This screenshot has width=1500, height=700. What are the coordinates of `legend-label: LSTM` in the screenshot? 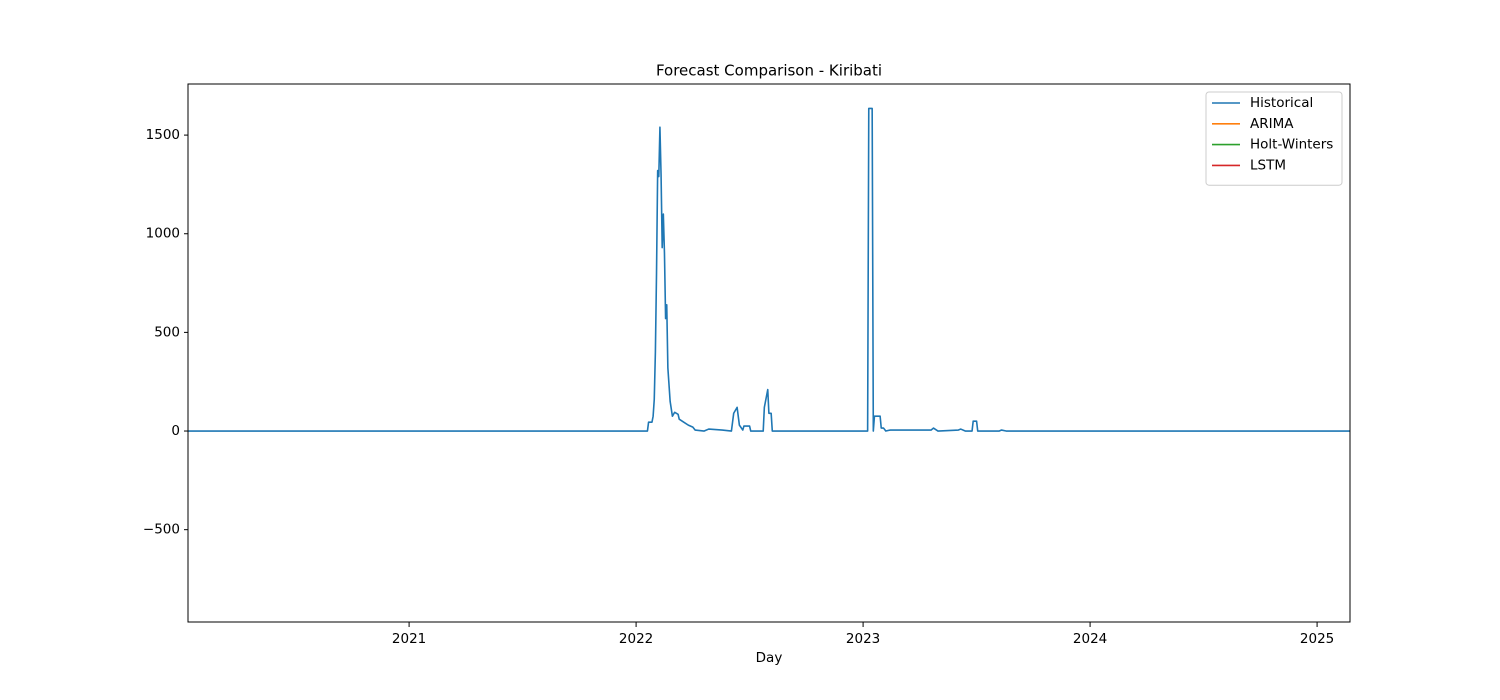 It's located at (1268, 165).